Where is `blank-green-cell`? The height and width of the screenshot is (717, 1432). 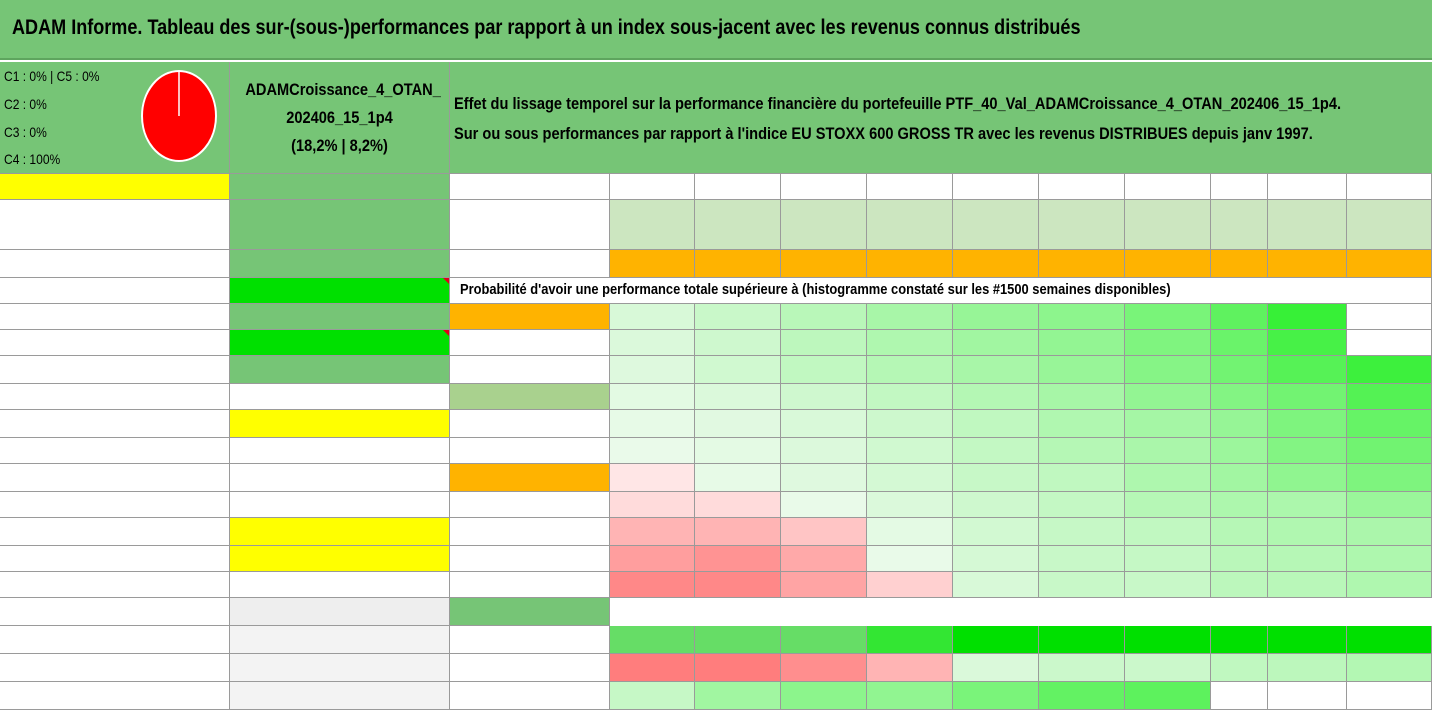 blank-green-cell is located at coordinates (530, 612).